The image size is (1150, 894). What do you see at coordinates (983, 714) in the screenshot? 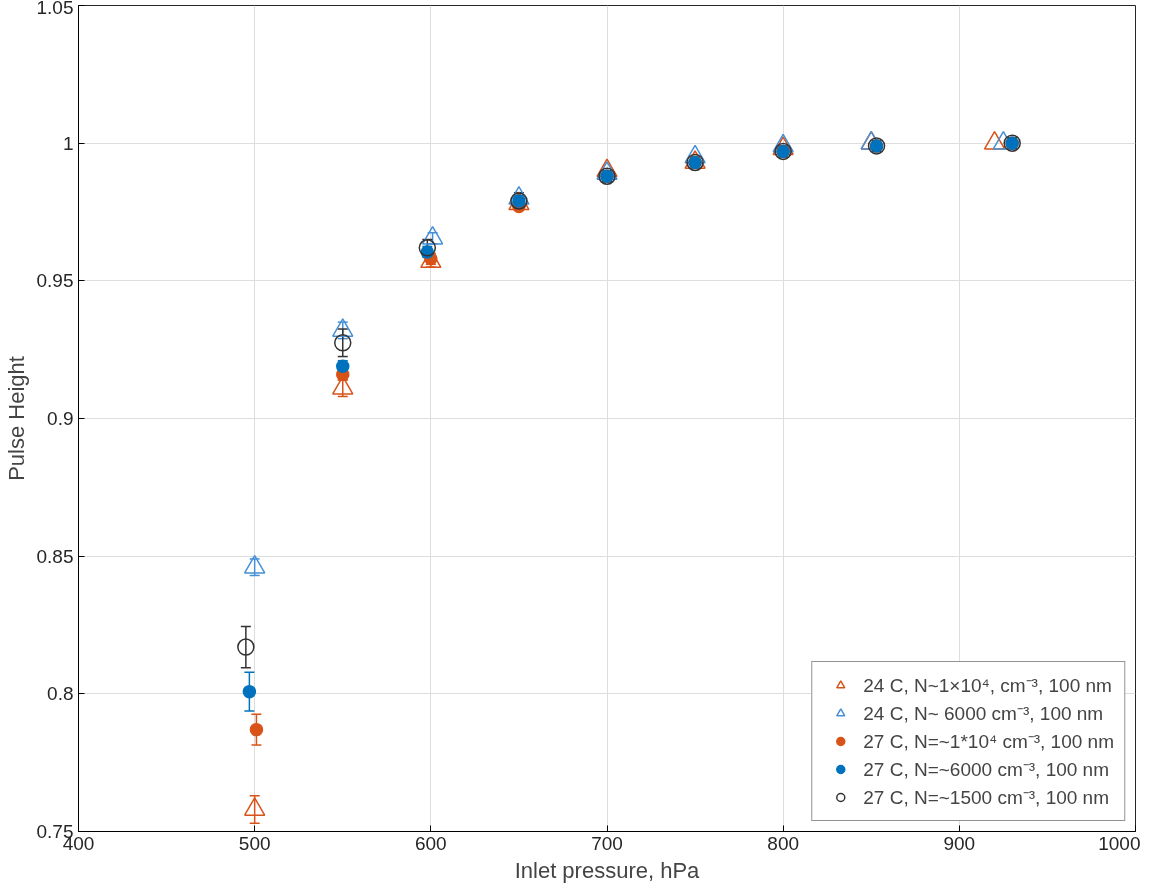
I see `legend-label: 24 C, N~ 6000 cm⁻³, 100 nm` at bounding box center [983, 714].